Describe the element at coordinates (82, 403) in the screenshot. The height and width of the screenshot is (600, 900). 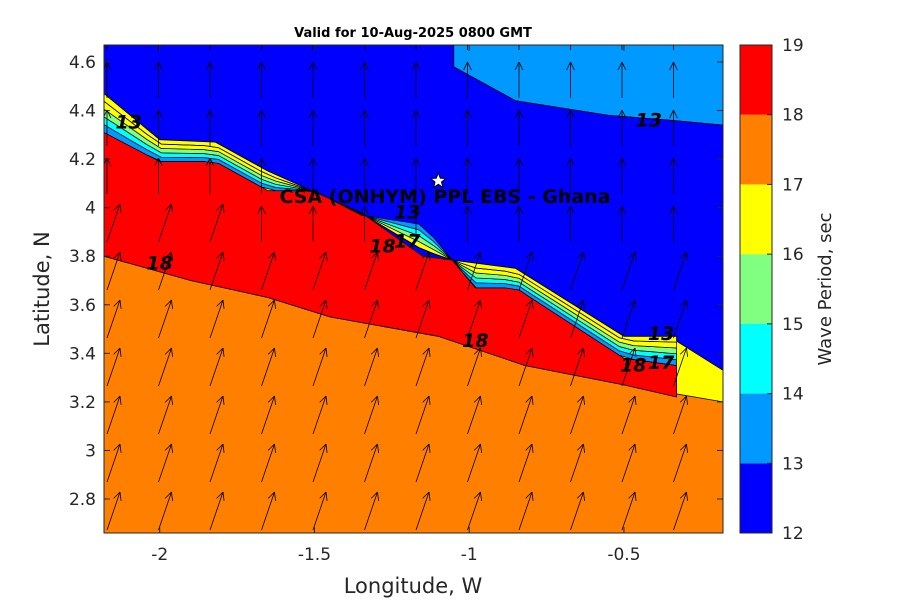
I see `y-tick-label: 3.2` at that location.